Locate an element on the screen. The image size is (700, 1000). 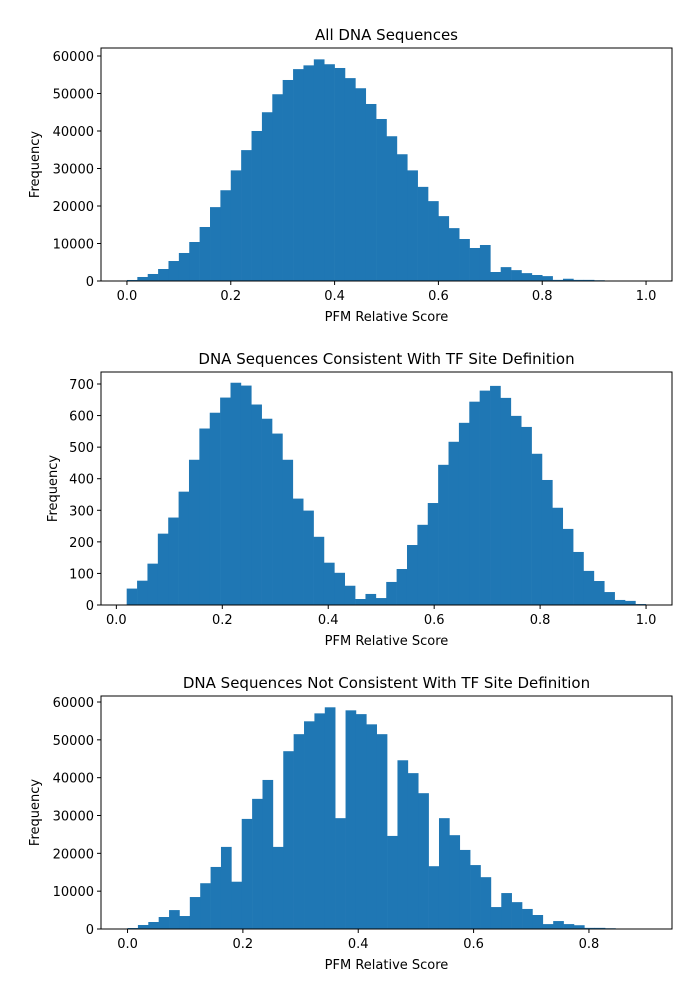
y-tick-label: 30000 is located at coordinates (73, 817).